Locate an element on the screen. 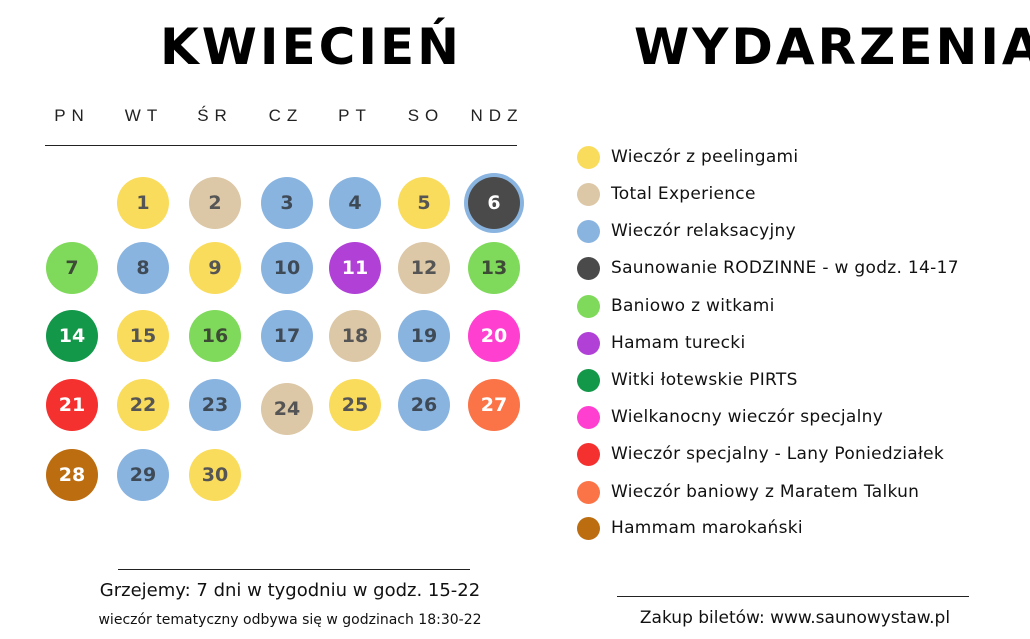  legend-item: Witki łotewskie PIRTS is located at coordinates (687, 380).